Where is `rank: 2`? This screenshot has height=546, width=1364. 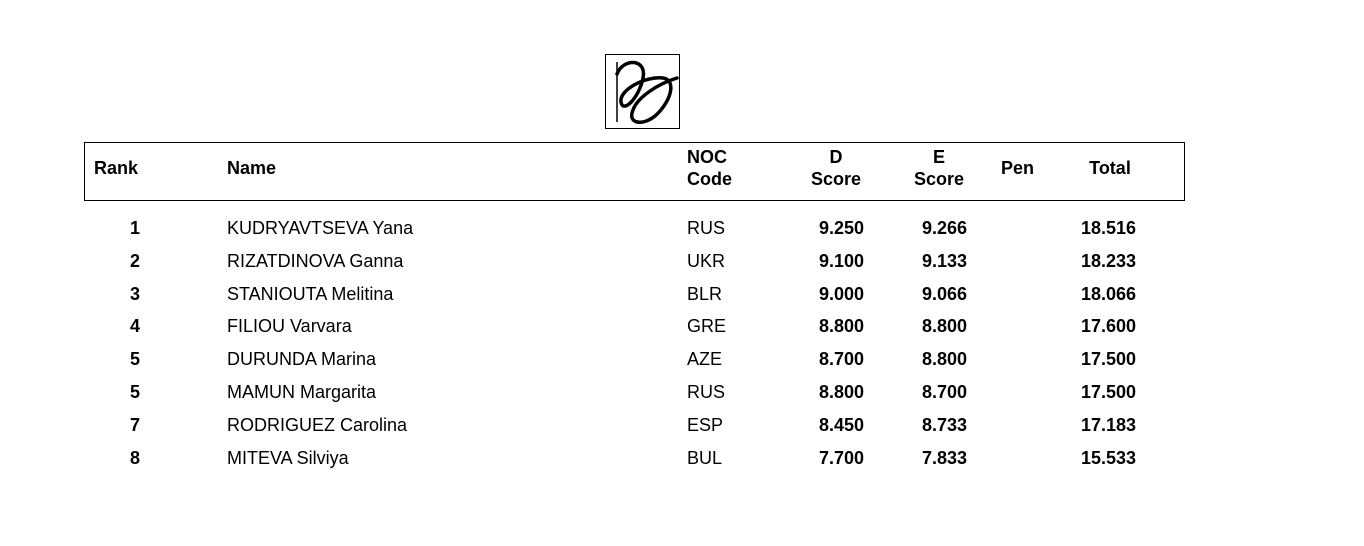 rank: 2 is located at coordinates (134, 260).